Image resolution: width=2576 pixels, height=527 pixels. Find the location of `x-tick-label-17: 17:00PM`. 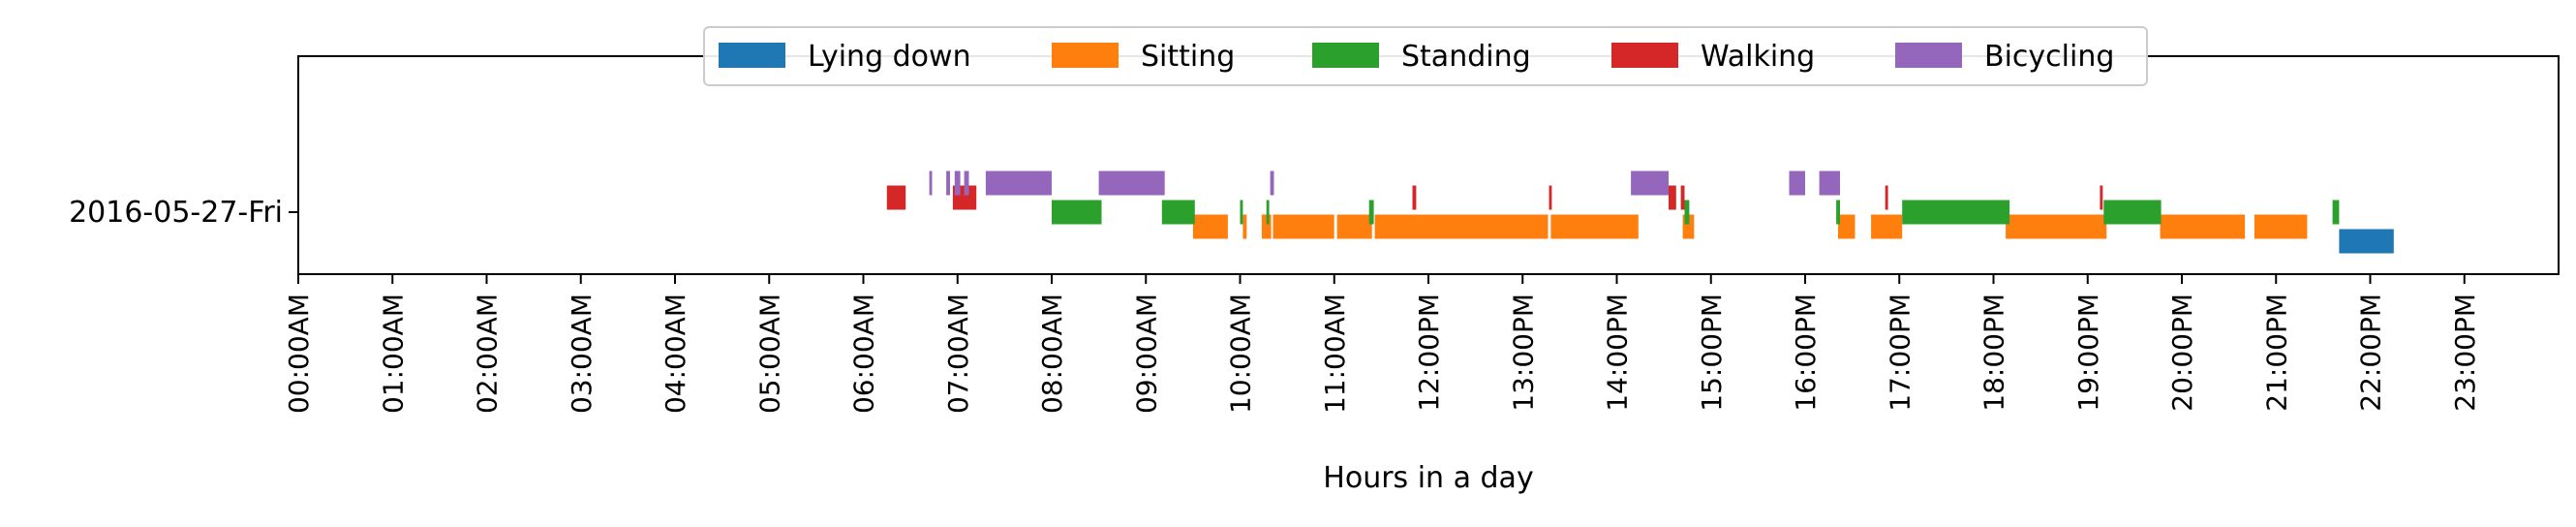

x-tick-label-17: 17:00PM is located at coordinates (1900, 353).